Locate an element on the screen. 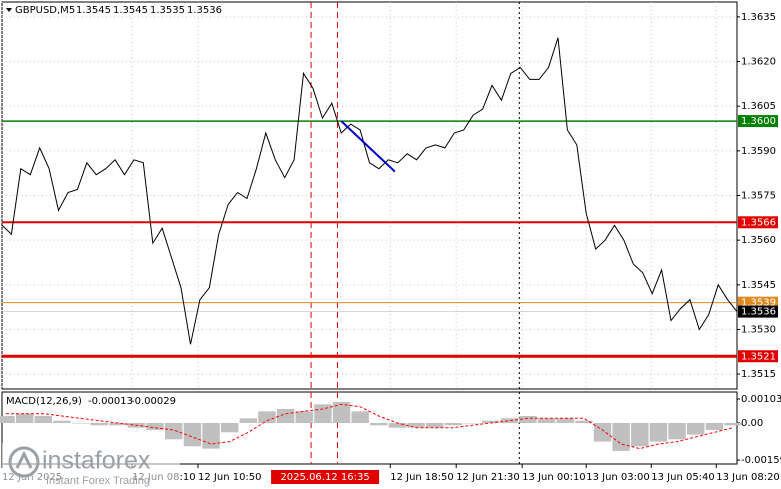  logo-ring is located at coordinates (24, 462).